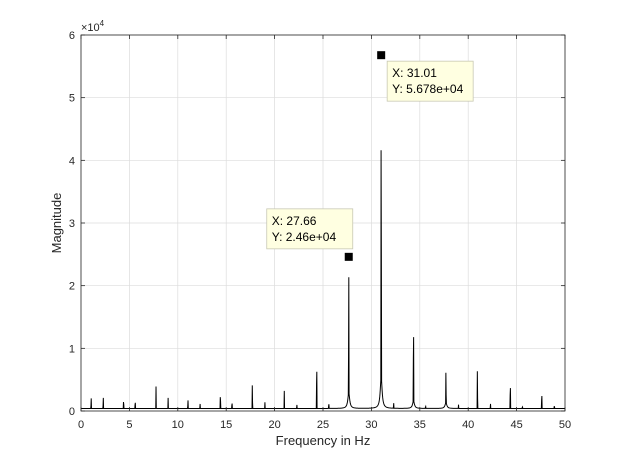  What do you see at coordinates (414, 73) in the screenshot?
I see `datatip-x-label: X: 31.01` at bounding box center [414, 73].